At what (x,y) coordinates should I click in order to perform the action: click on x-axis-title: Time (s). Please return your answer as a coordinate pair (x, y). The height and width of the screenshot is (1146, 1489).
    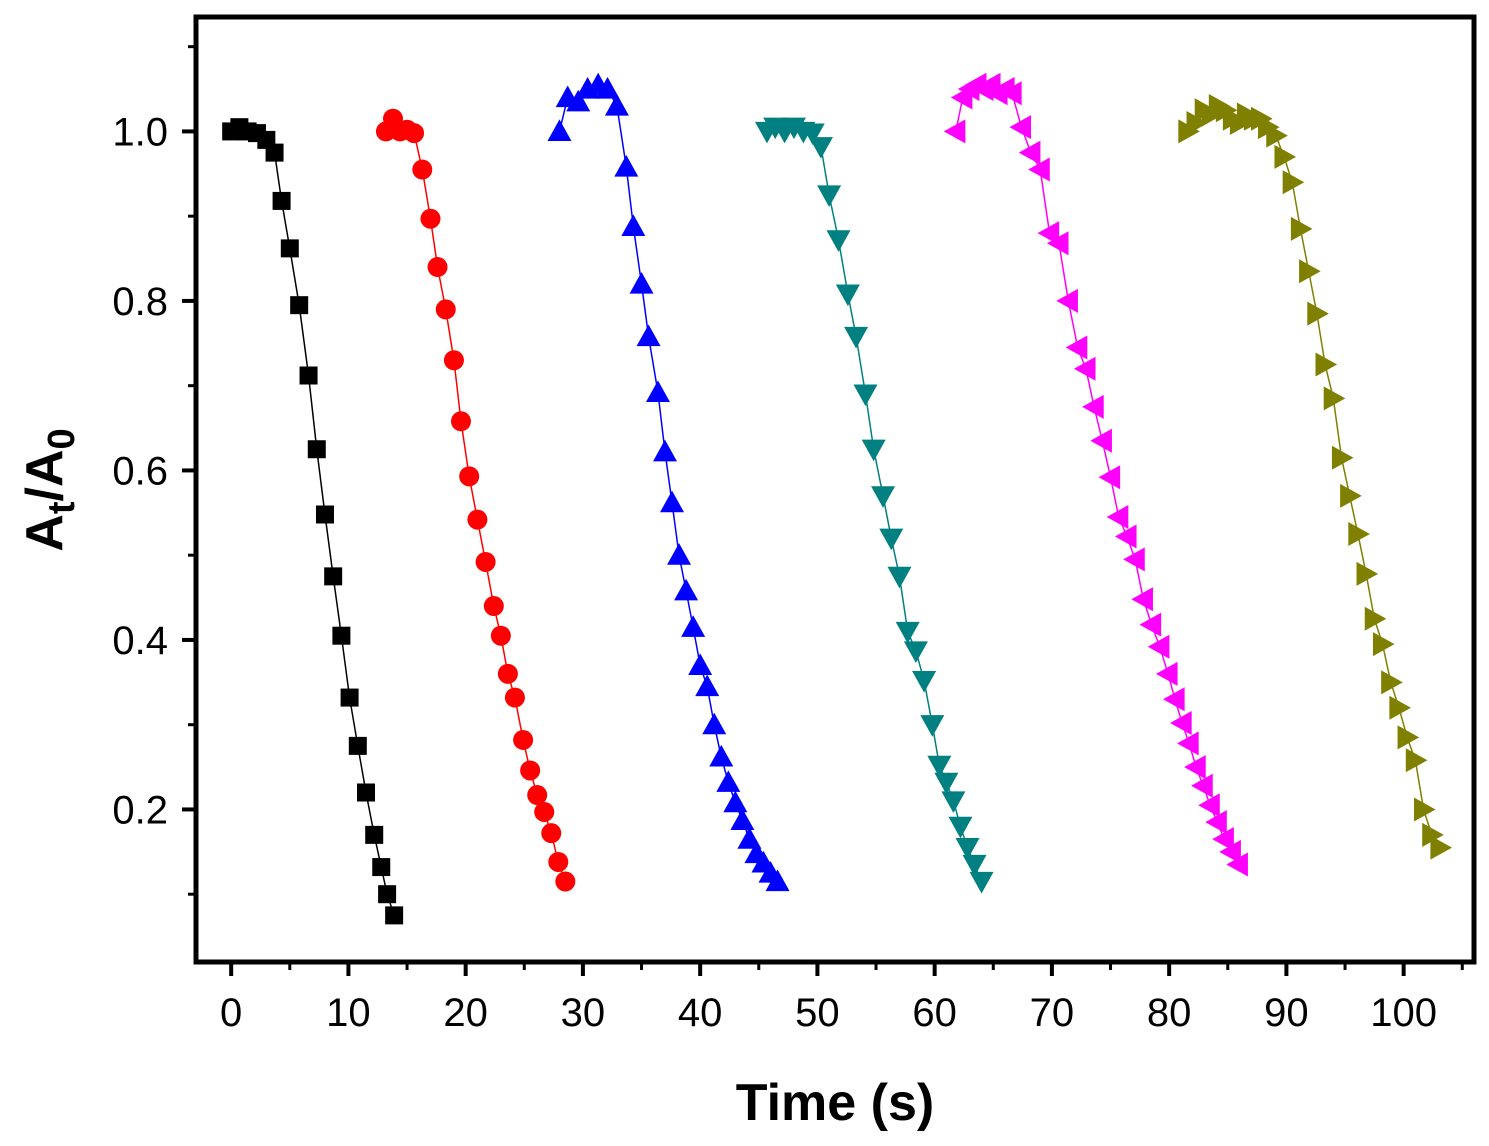
    Looking at the image, I should click on (835, 1103).